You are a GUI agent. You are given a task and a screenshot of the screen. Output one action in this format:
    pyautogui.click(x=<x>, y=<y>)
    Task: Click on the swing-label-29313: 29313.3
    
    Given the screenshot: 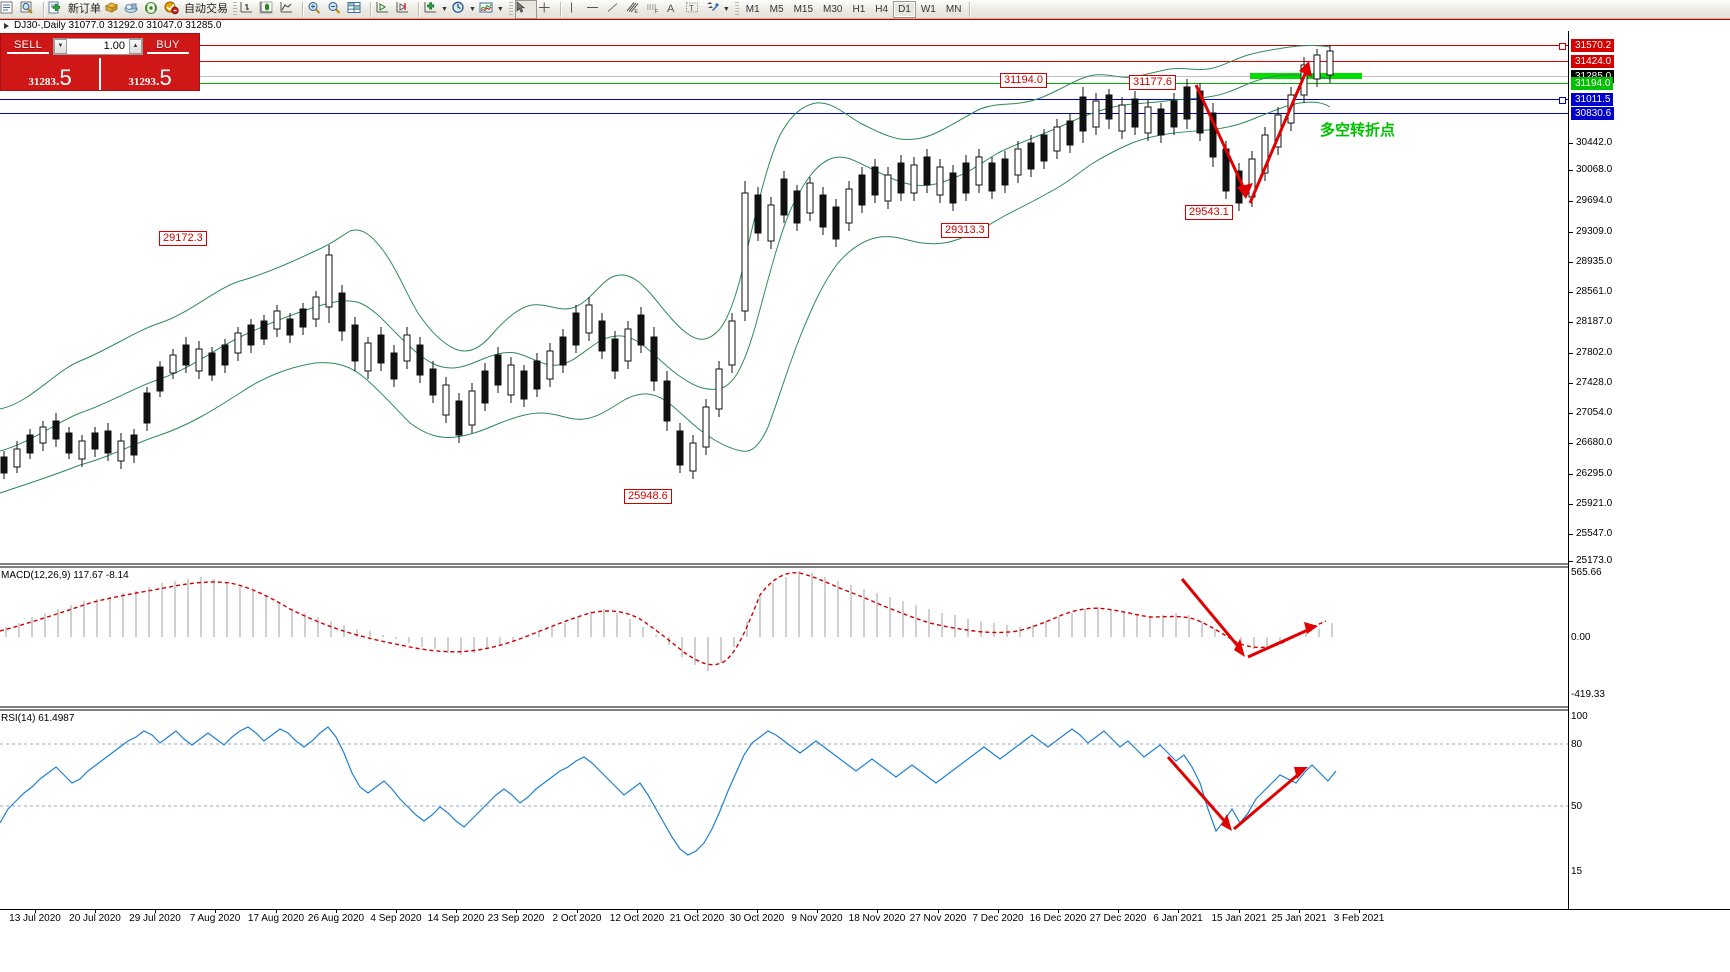 What is the action you would take?
    pyautogui.click(x=965, y=230)
    